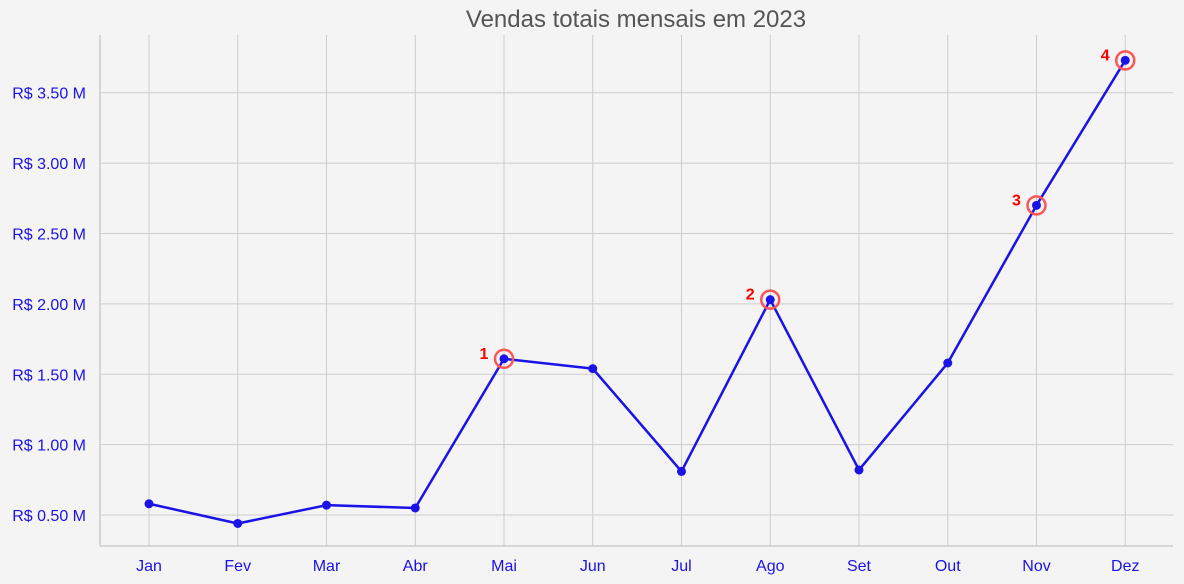  What do you see at coordinates (49, 94) in the screenshot?
I see `y-tick-label: R$ 3.50 M` at bounding box center [49, 94].